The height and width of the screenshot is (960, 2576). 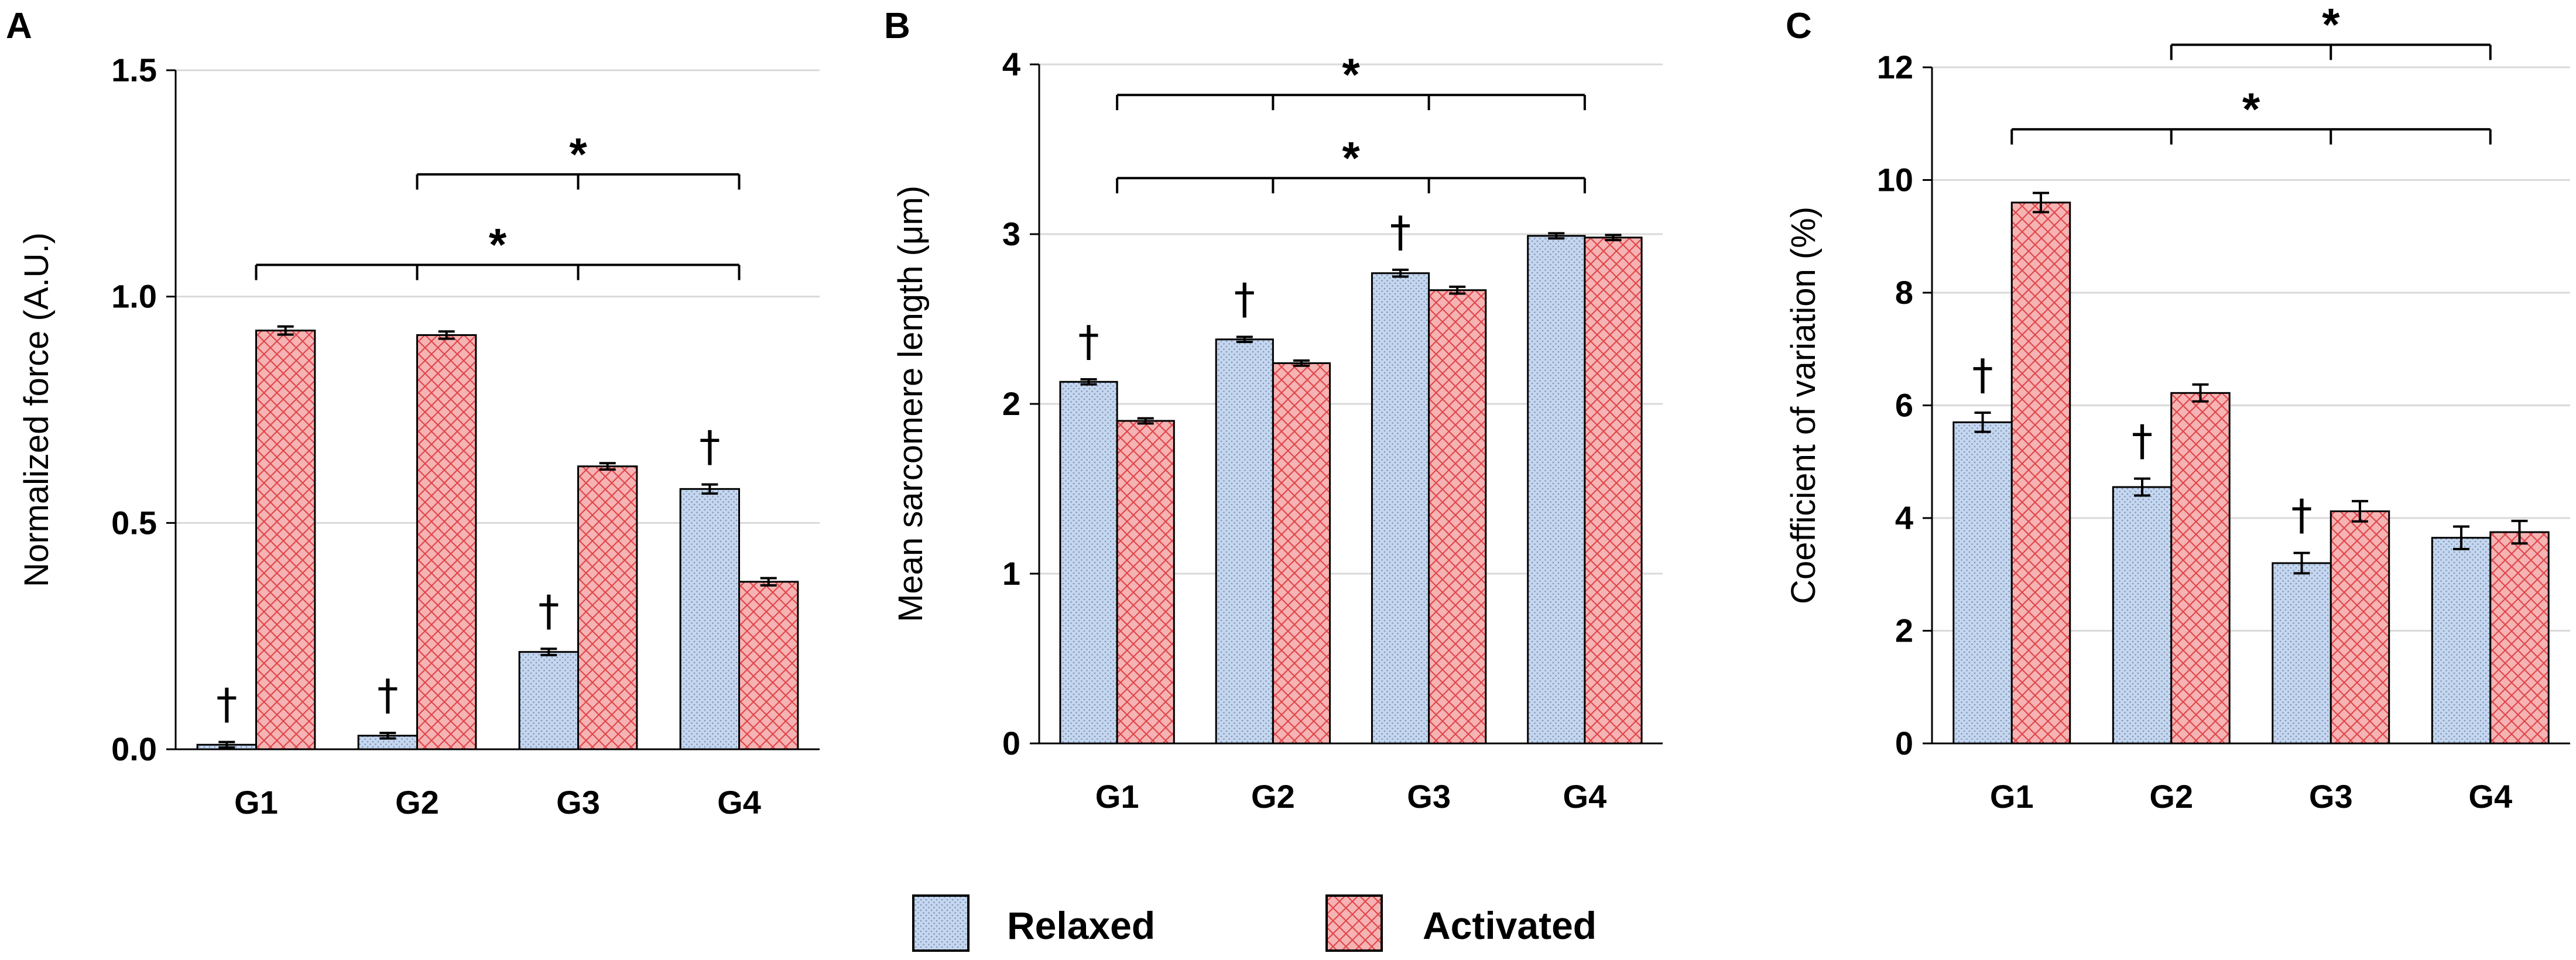 I want to click on legend: Relaxed Activated, so click(x=1254, y=923).